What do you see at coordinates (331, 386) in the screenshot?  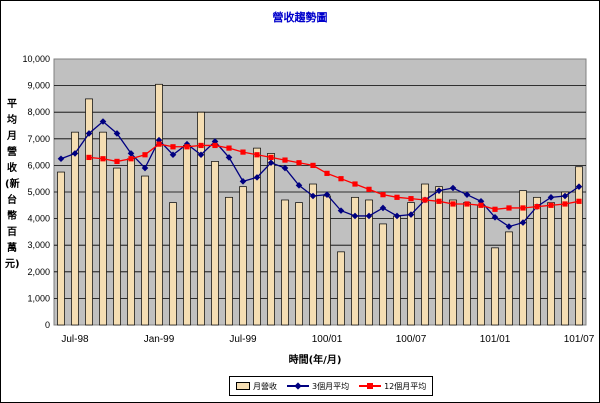 I see `legend: 月營收 3個月平均 12個月平均` at bounding box center [331, 386].